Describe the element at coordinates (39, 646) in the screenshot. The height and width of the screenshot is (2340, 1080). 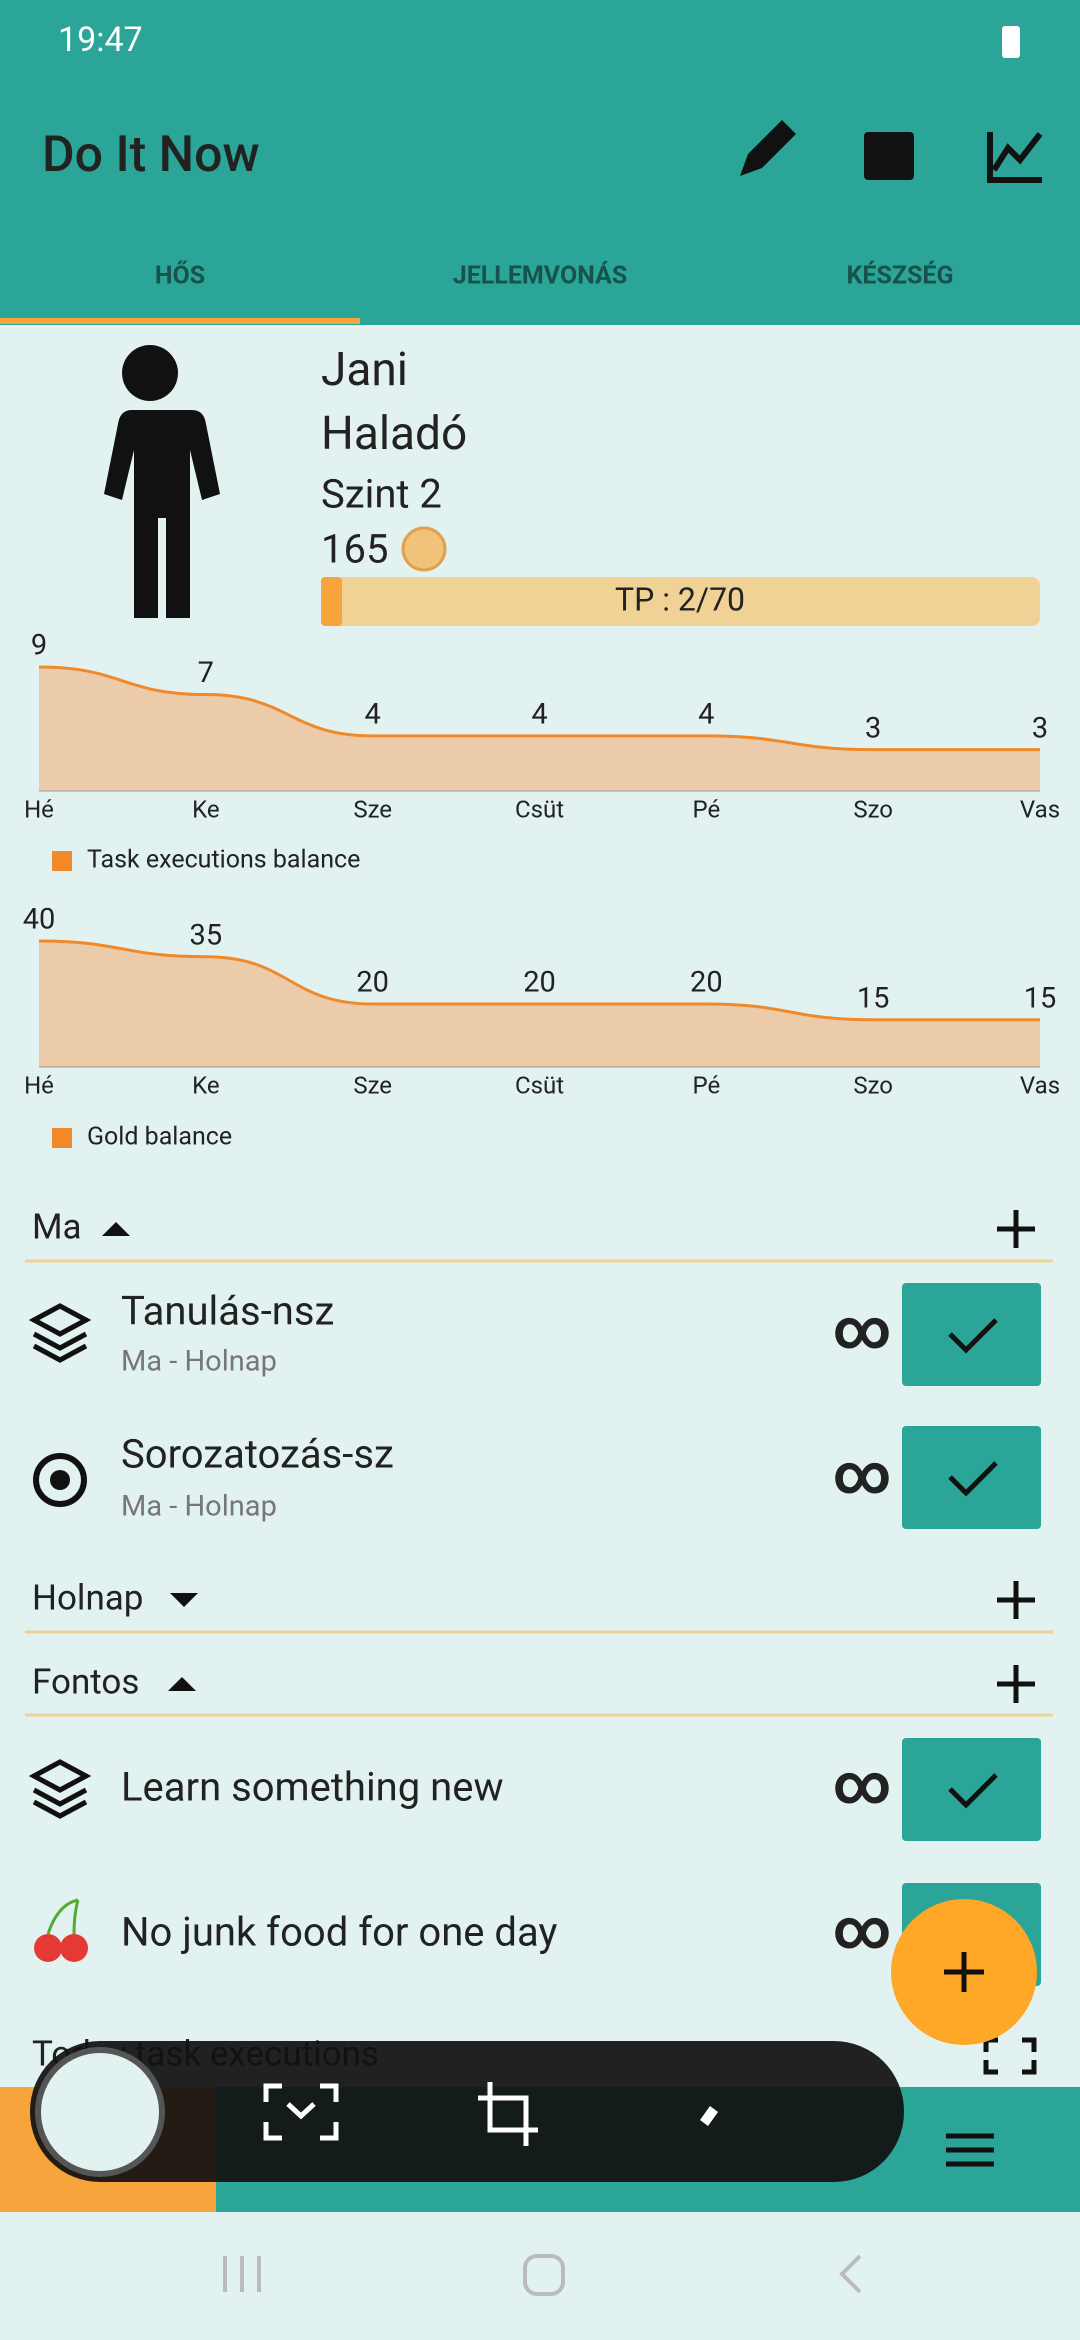
I see `value-label: 9` at that location.